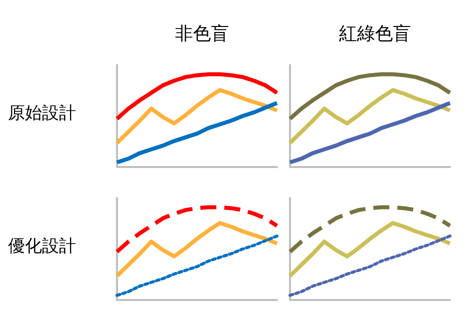  I want to click on y-axis-title: 原始設計, so click(42, 114).